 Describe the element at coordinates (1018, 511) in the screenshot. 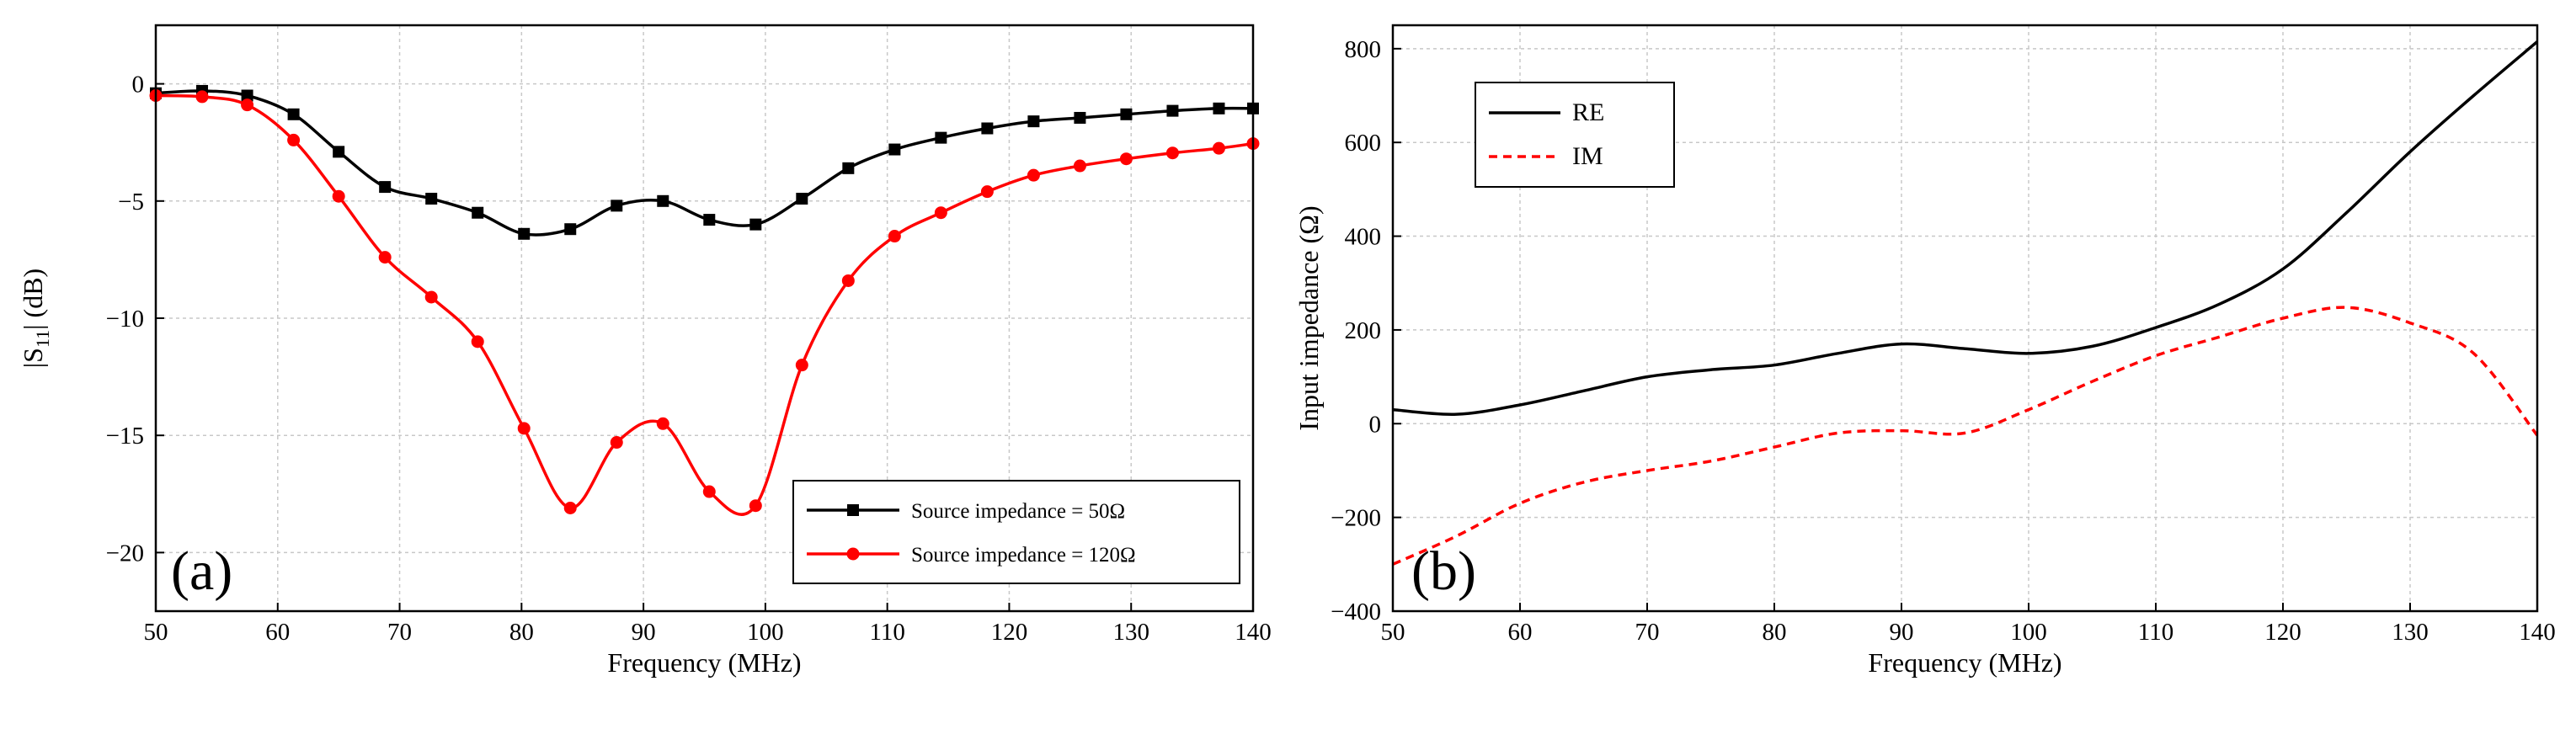

I see `legend-label-1: Source impedance = 50Ω` at that location.